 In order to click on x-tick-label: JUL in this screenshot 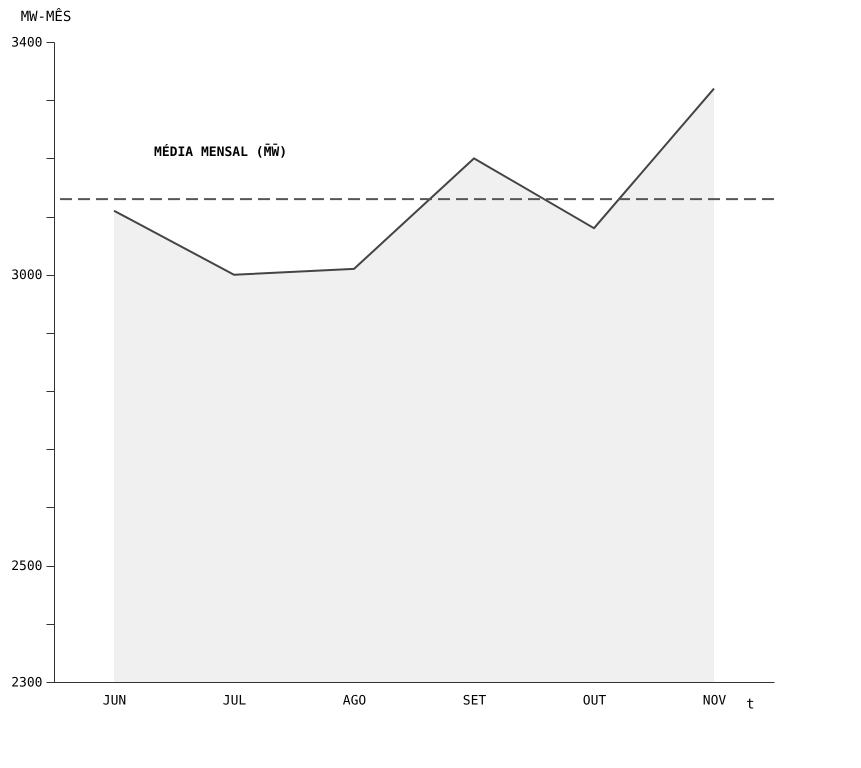, I will do `click(234, 701)`.